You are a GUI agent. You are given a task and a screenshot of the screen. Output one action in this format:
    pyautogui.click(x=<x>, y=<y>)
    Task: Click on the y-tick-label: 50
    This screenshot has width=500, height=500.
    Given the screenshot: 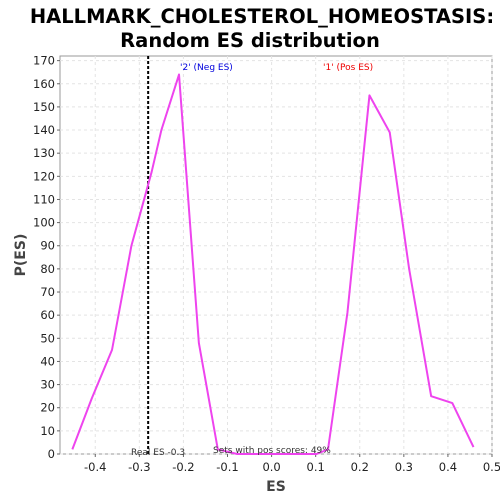 What is the action you would take?
    pyautogui.click(x=47, y=338)
    